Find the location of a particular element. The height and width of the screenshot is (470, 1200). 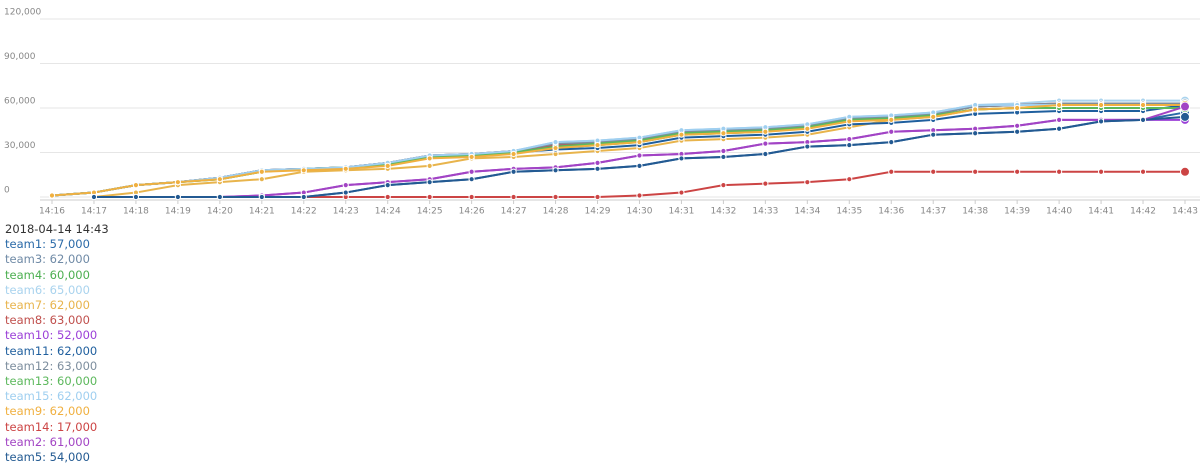

x-tick-label: 14:24 is located at coordinates (388, 212).